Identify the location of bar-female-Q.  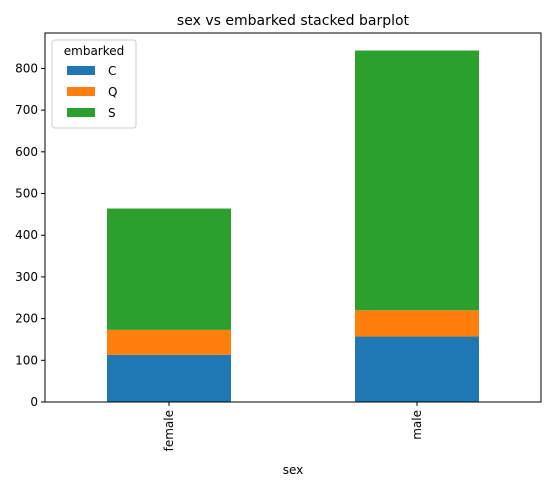
(169, 342).